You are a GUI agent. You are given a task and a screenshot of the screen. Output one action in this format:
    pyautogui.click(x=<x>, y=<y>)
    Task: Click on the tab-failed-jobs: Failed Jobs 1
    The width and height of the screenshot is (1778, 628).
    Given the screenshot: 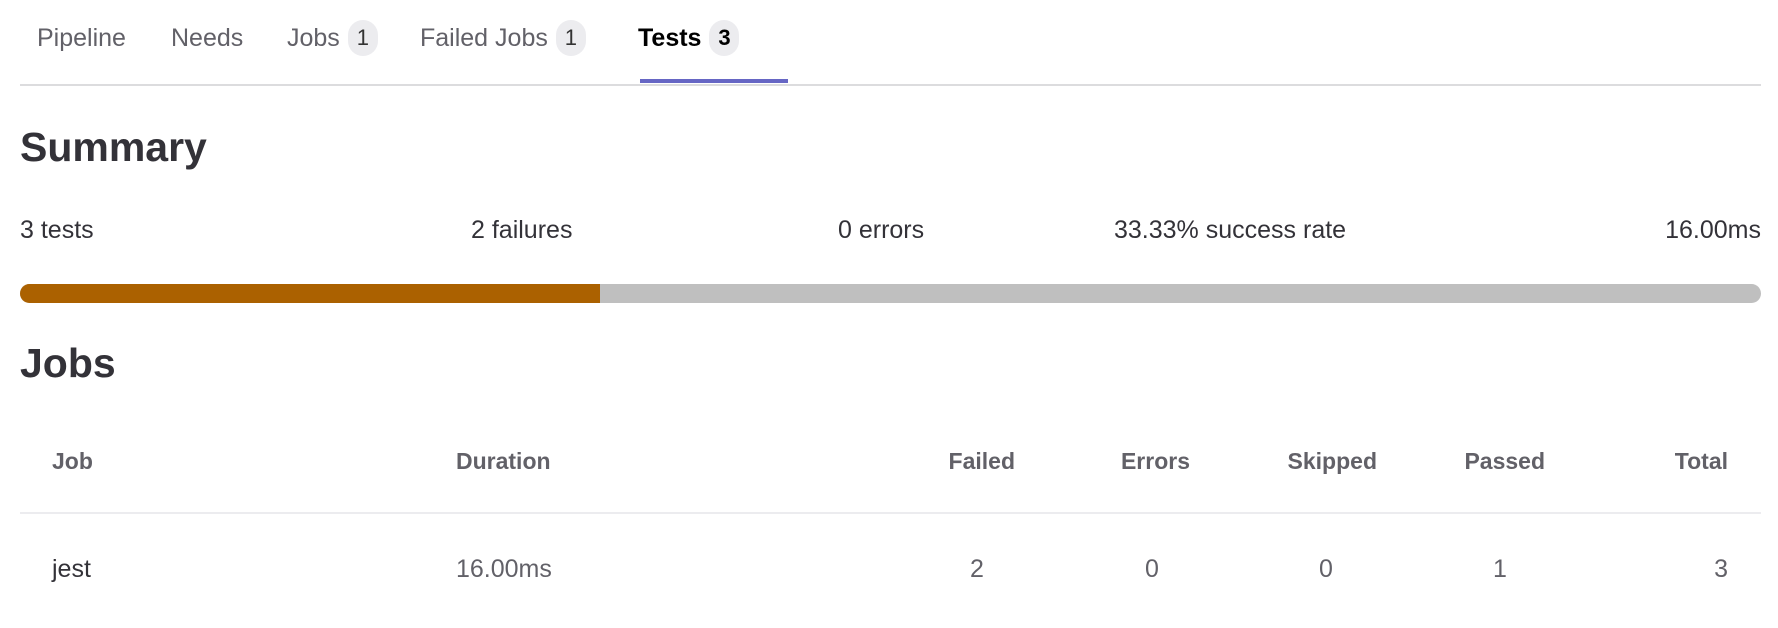 What is the action you would take?
    pyautogui.click(x=503, y=38)
    